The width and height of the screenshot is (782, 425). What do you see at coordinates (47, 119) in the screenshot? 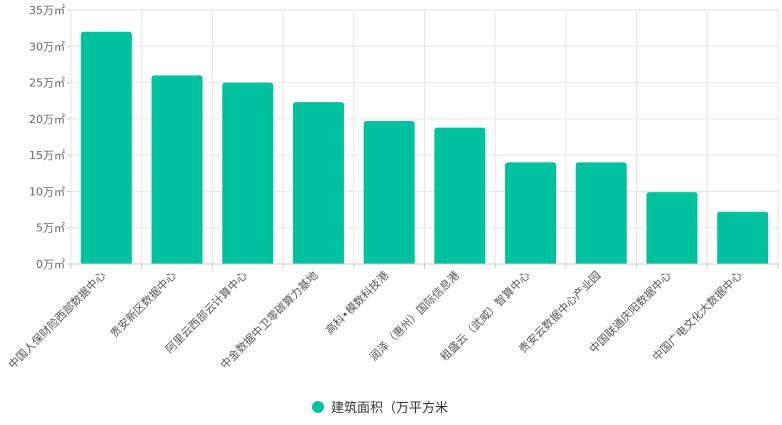
I see `y-tick-label: 20万㎡` at bounding box center [47, 119].